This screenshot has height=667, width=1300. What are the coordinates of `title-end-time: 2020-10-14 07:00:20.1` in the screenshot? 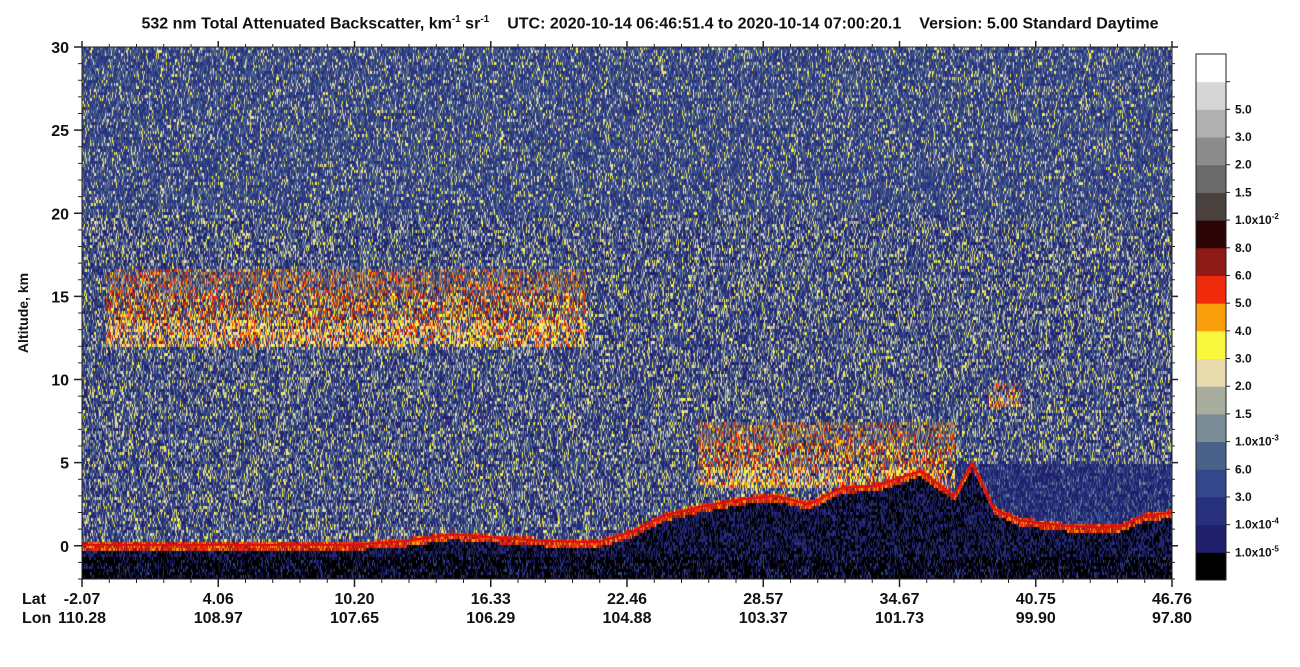 It's located at (819, 24).